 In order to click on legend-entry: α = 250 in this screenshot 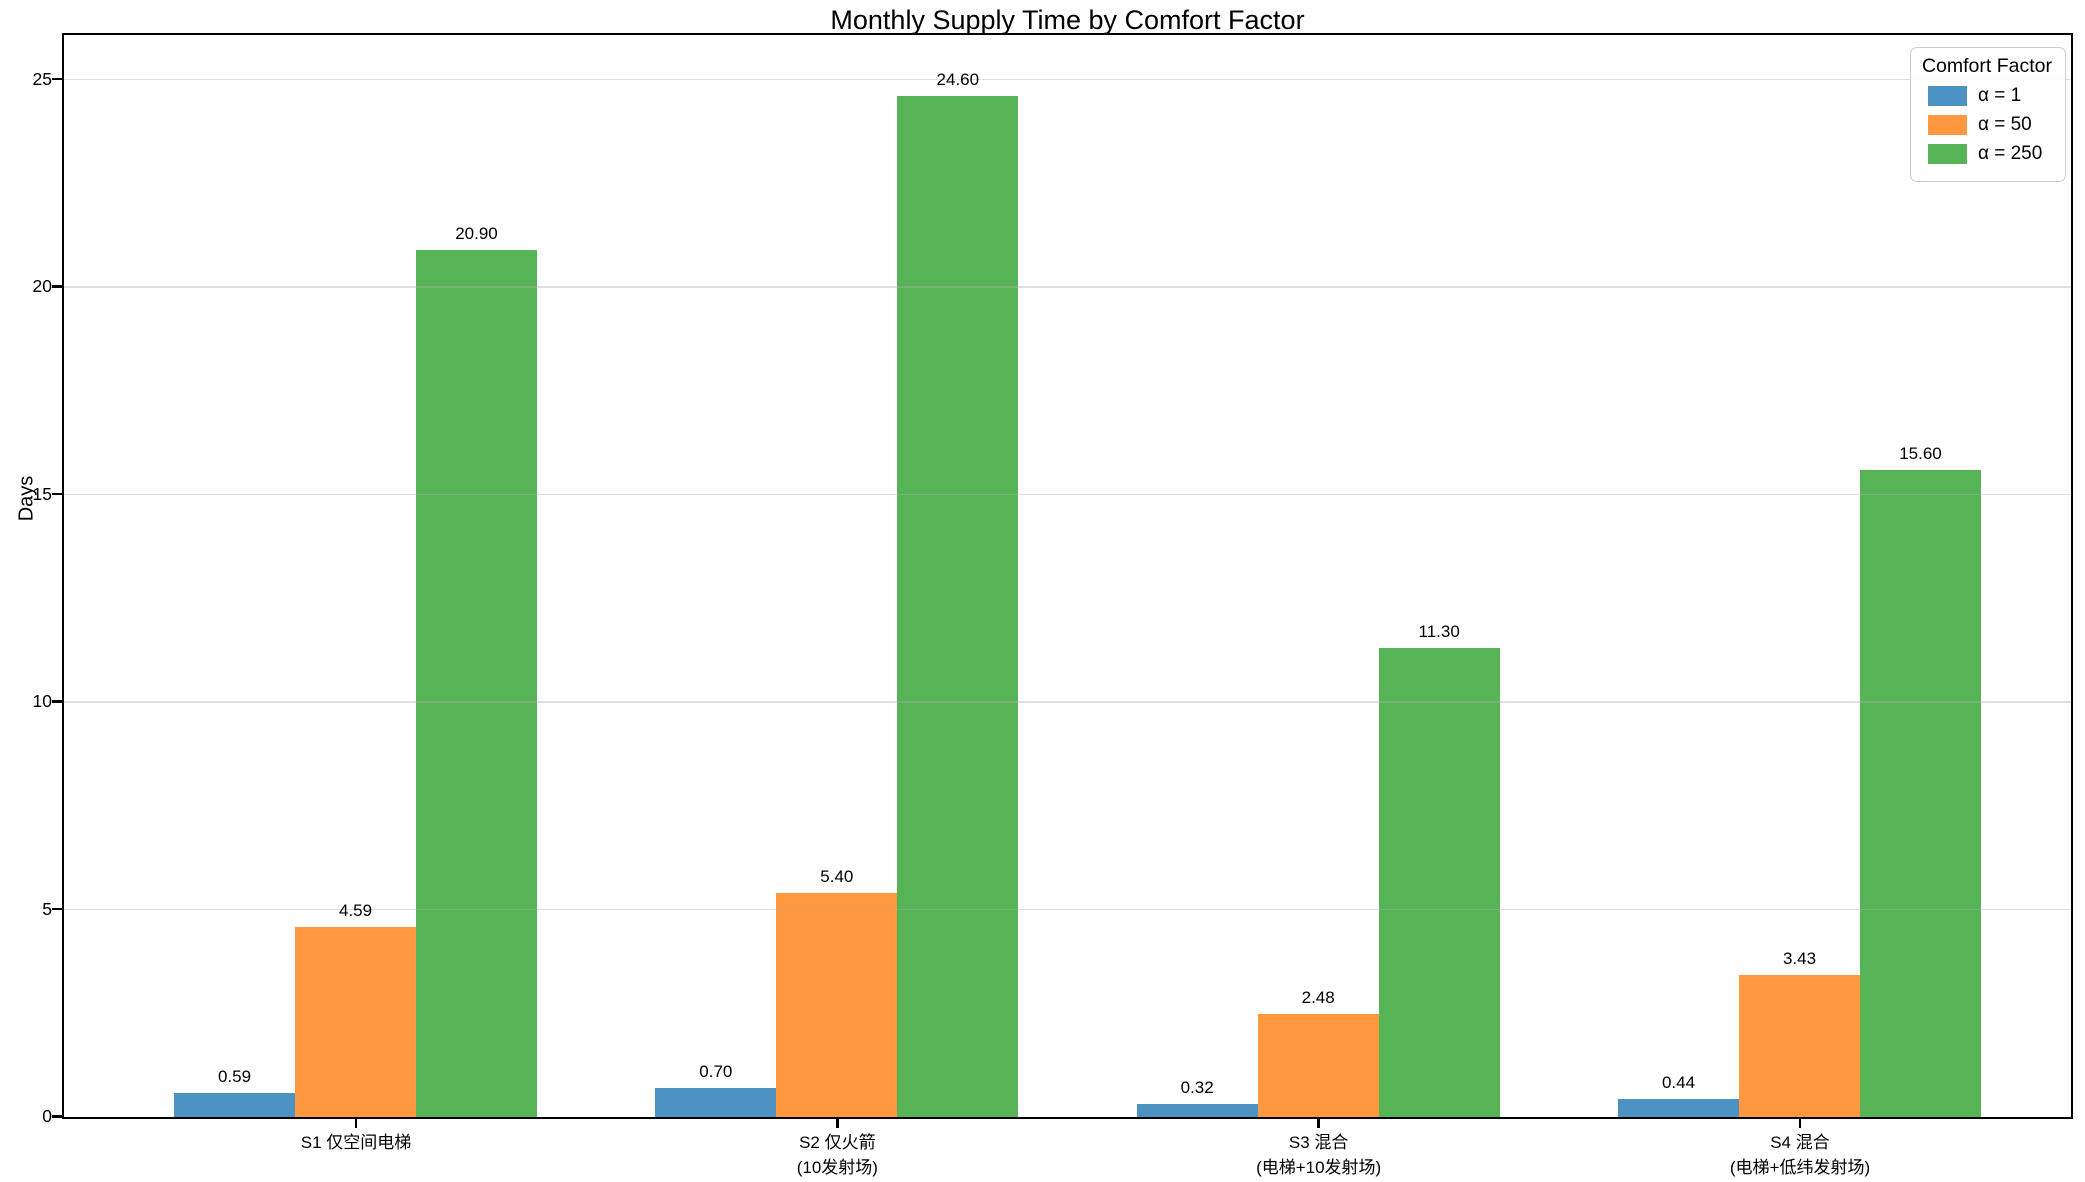, I will do `click(1988, 154)`.